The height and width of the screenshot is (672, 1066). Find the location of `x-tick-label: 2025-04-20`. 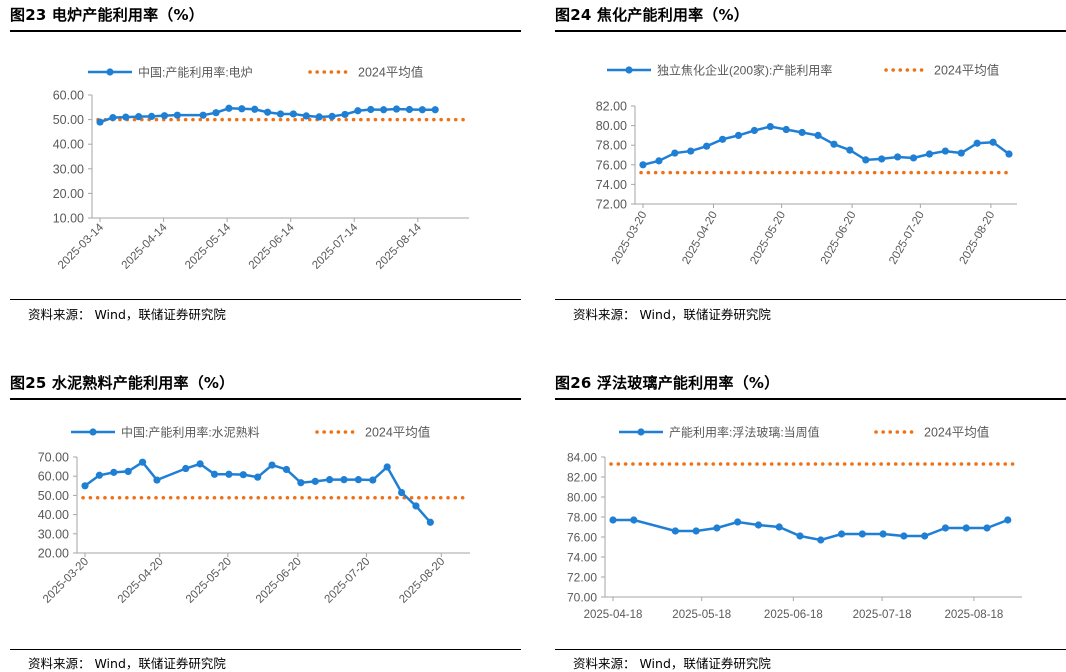

x-tick-label: 2025-04-20 is located at coordinates (141, 581).